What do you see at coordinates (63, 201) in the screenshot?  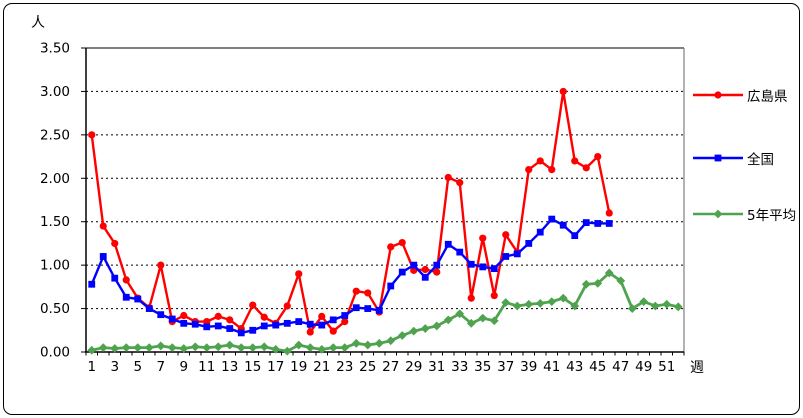 I see `y-axis: 0.00 0.50 1.00 1.50 2.00 2.50 3.00 3.50` at bounding box center [63, 201].